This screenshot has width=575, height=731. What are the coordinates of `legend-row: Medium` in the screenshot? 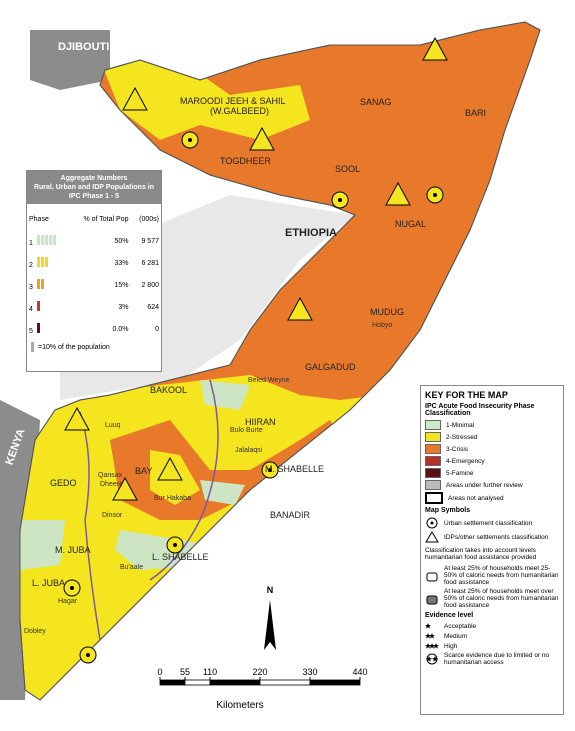 It's located at (492, 636).